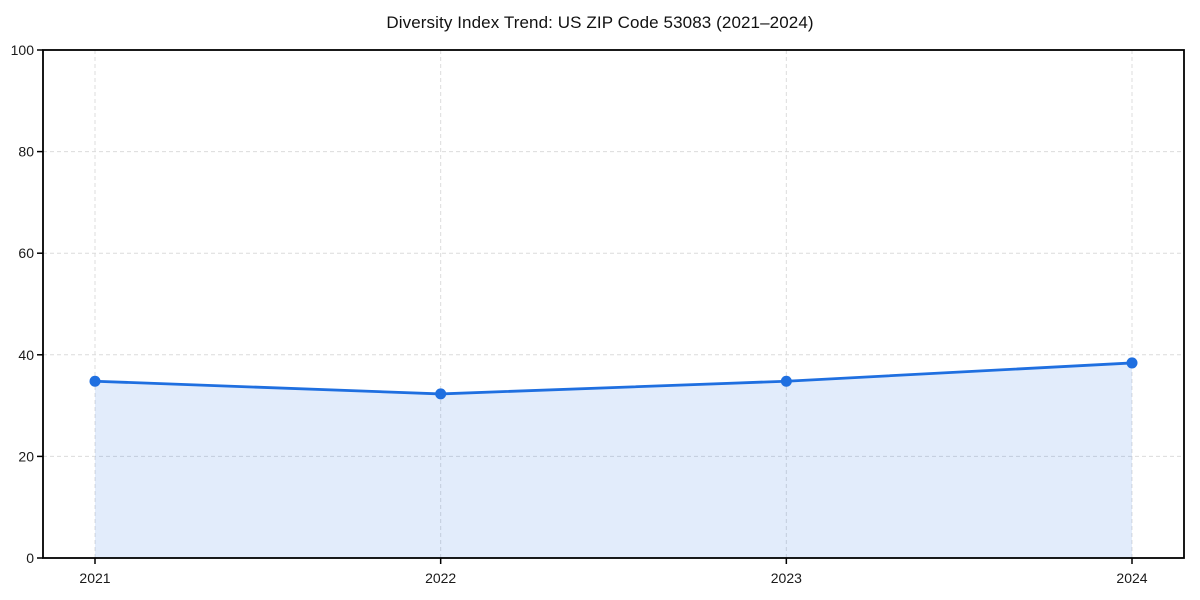 This screenshot has width=1200, height=600. What do you see at coordinates (26, 355) in the screenshot?
I see `y-tick-label: 40` at bounding box center [26, 355].